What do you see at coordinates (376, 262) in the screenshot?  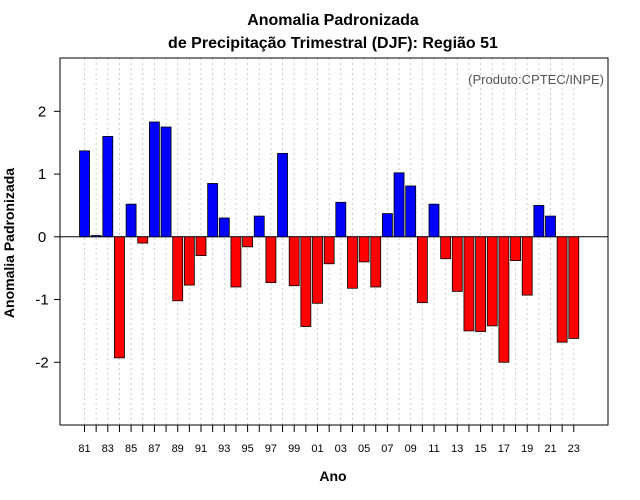 I see `bar-2006` at bounding box center [376, 262].